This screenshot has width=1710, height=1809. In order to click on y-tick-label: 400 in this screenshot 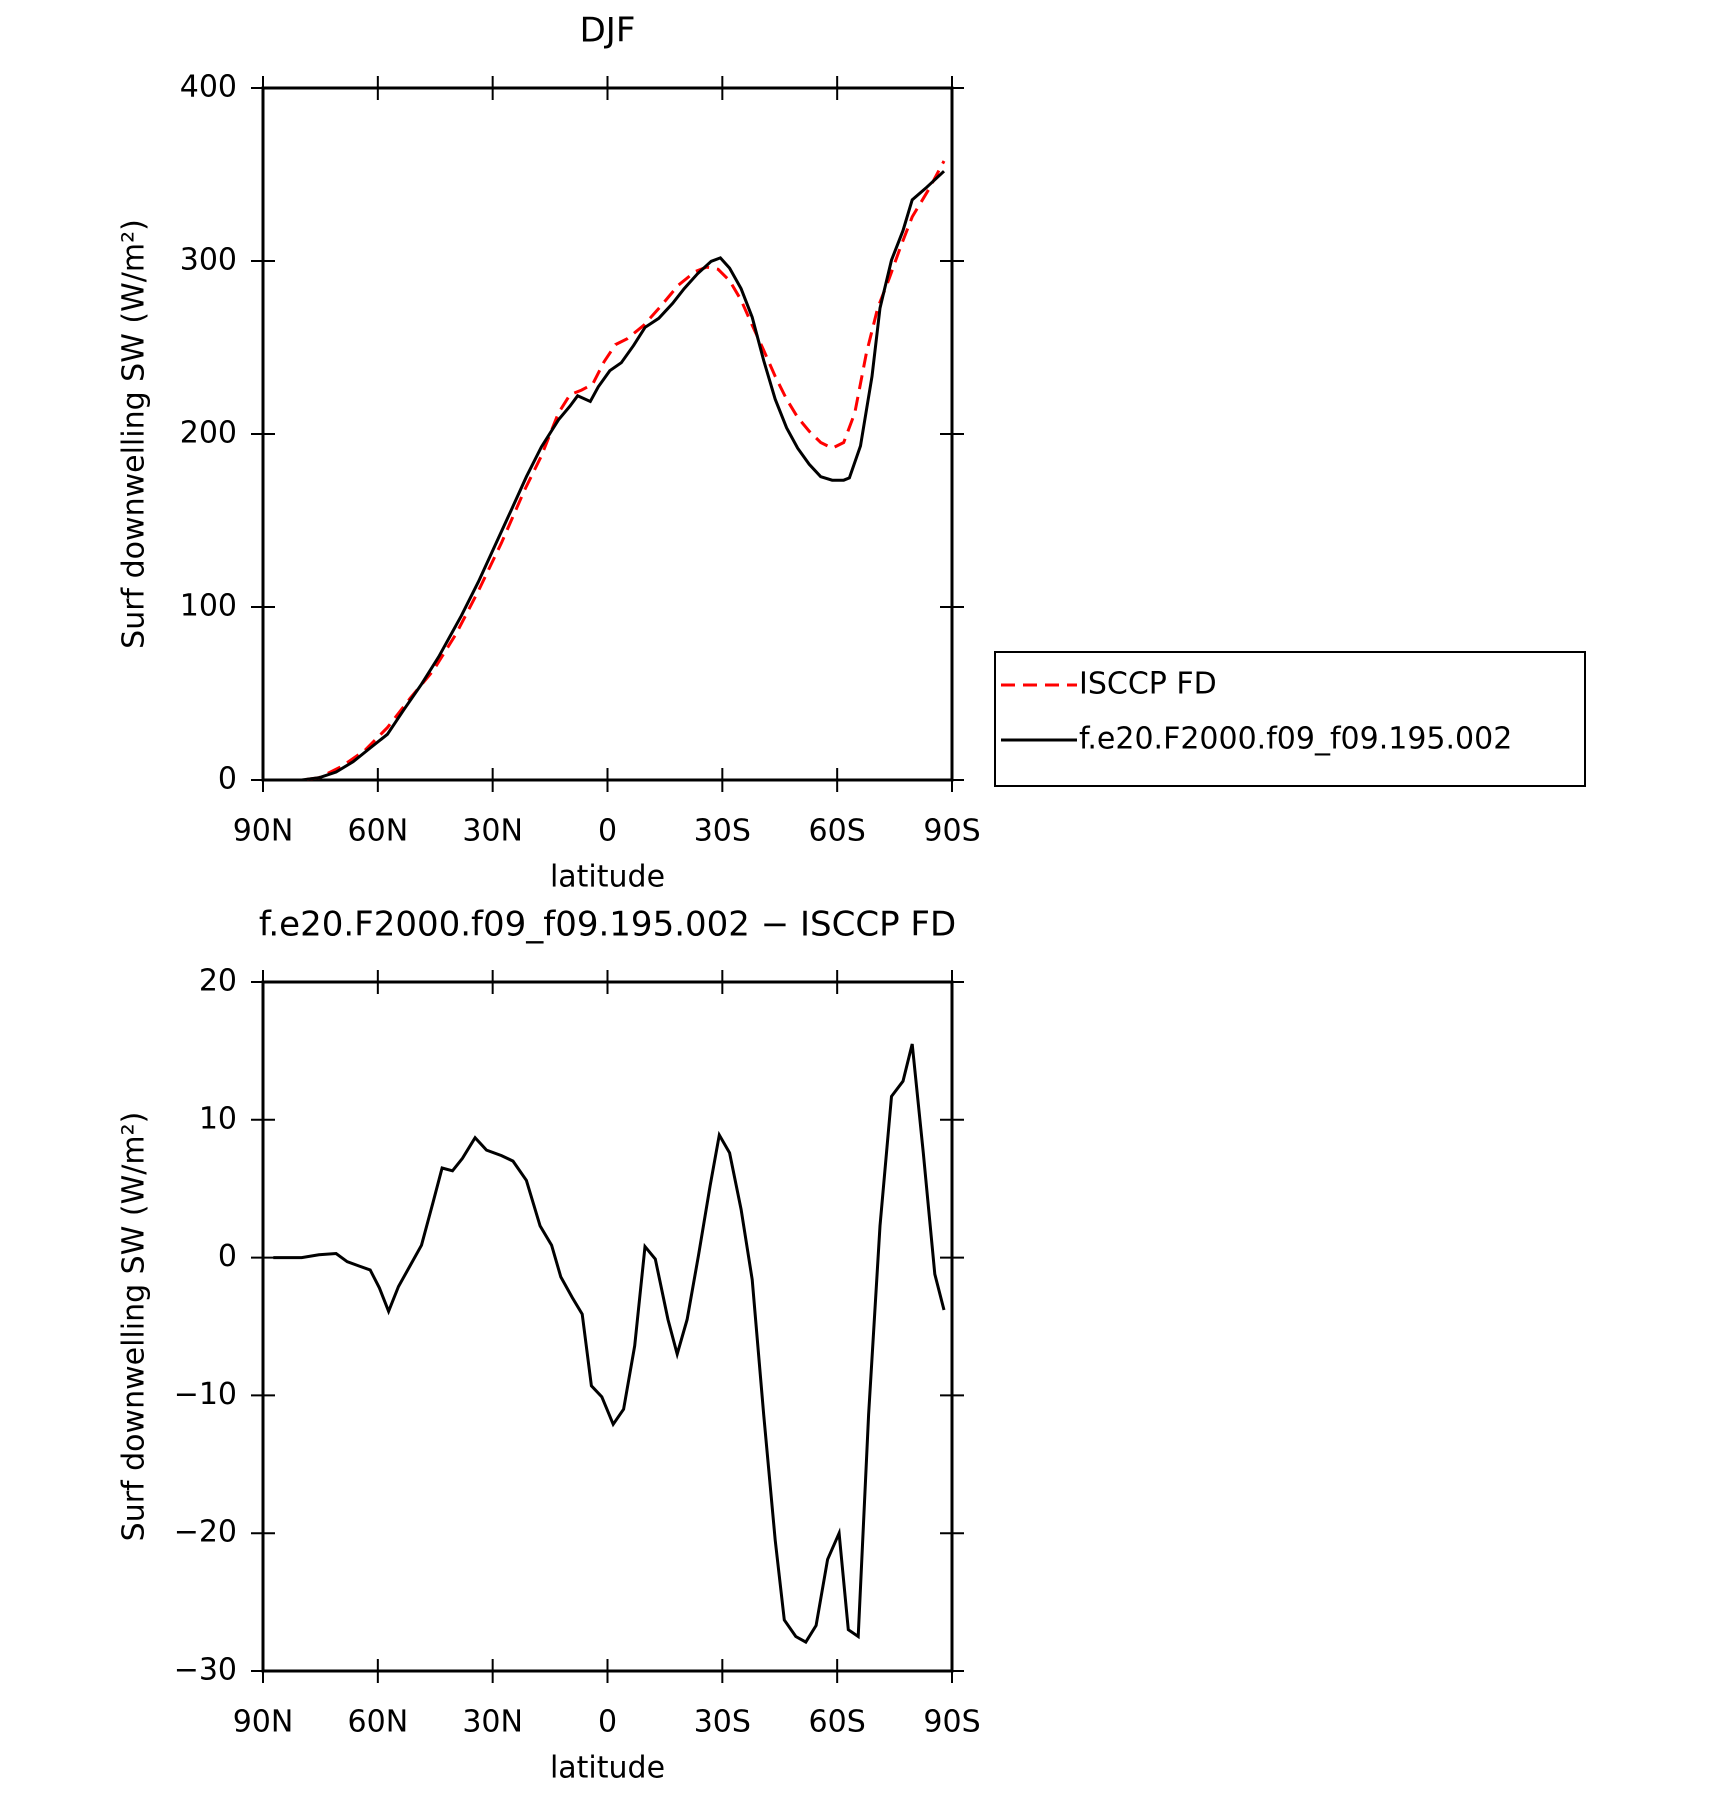, I will do `click(208, 87)`.